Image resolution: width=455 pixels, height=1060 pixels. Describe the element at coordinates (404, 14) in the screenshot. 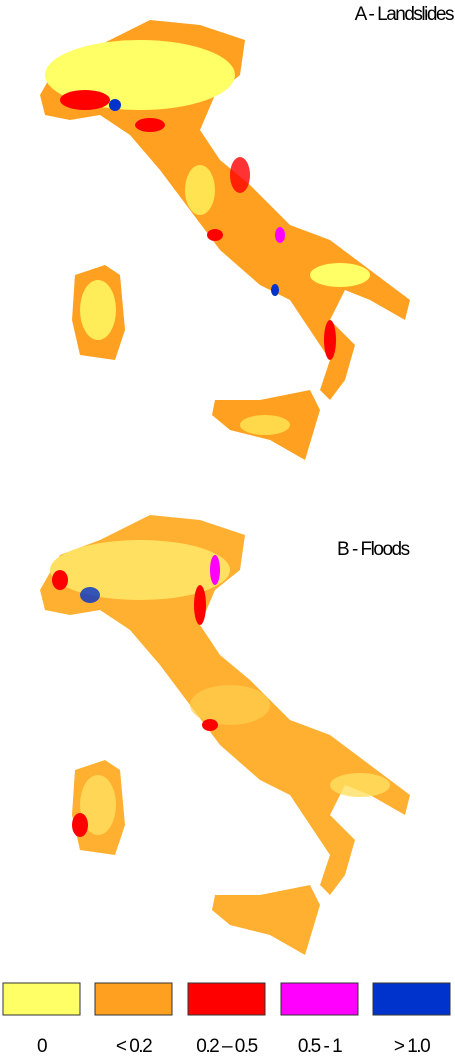

I see `panel-title: A - Landslides` at that location.